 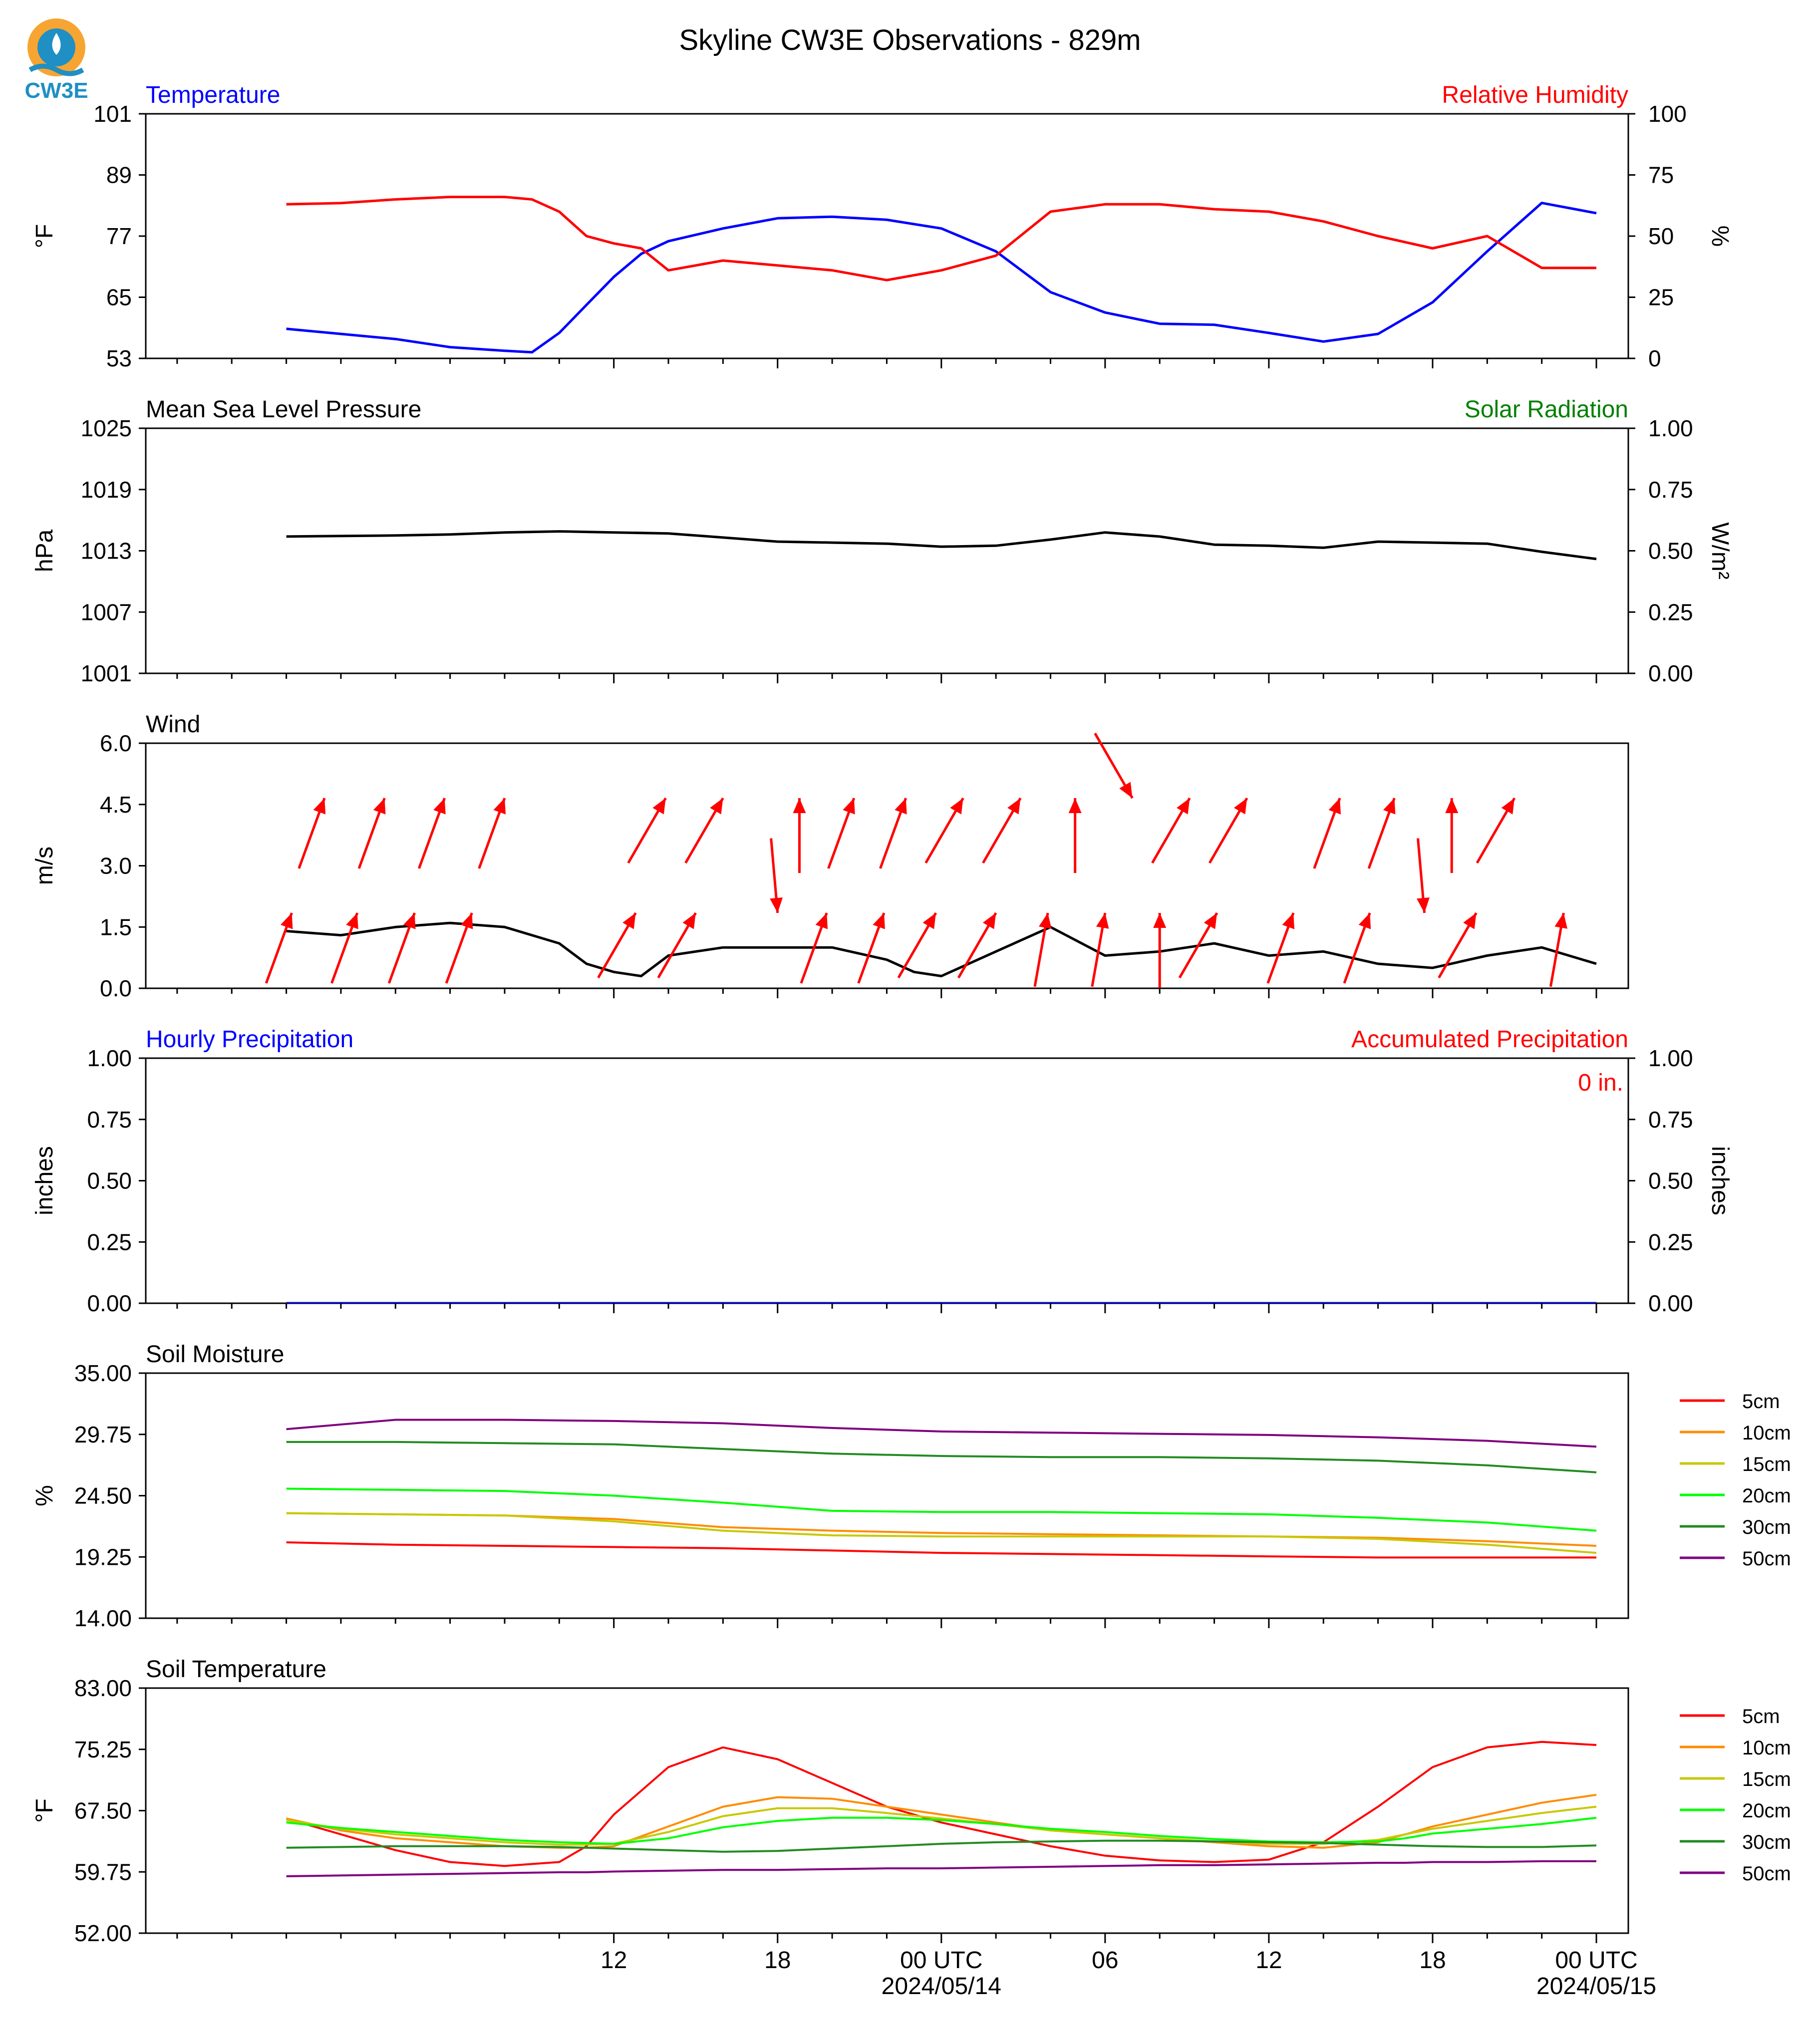 I want to click on y-tick-label: 1019, so click(x=106, y=490).